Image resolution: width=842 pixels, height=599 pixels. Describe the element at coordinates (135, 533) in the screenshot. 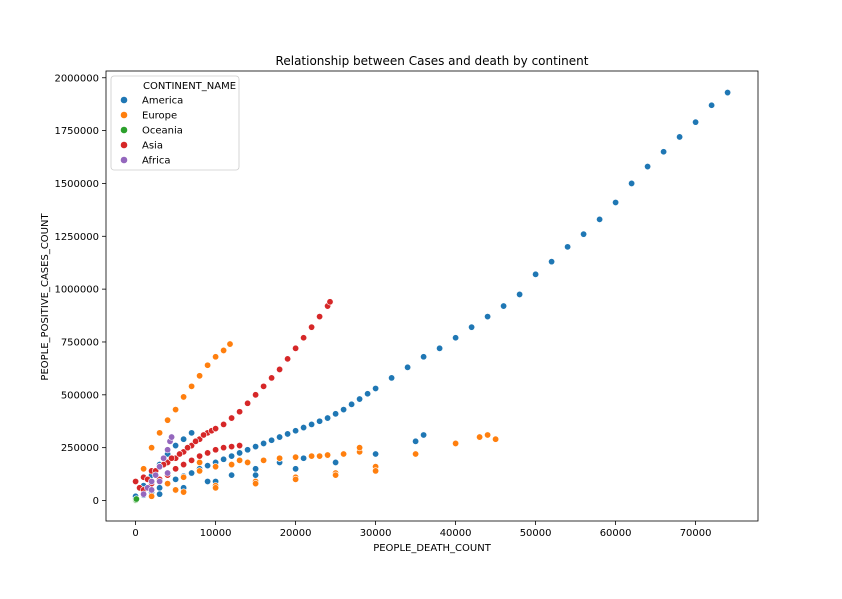

I see `x-tick-label: 0` at that location.